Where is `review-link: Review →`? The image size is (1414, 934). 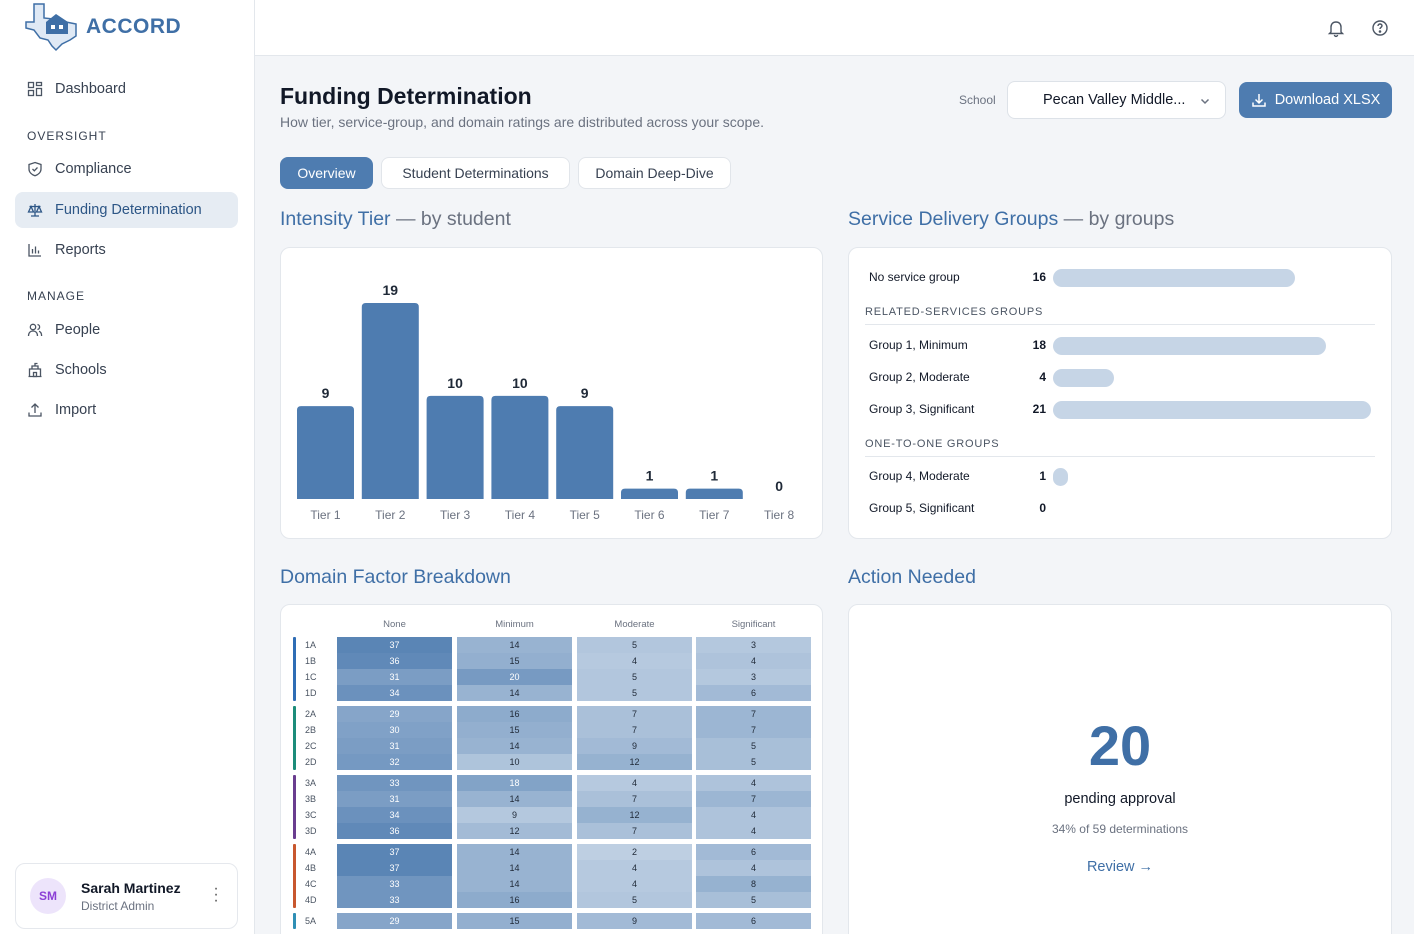 review-link: Review → is located at coordinates (1120, 867).